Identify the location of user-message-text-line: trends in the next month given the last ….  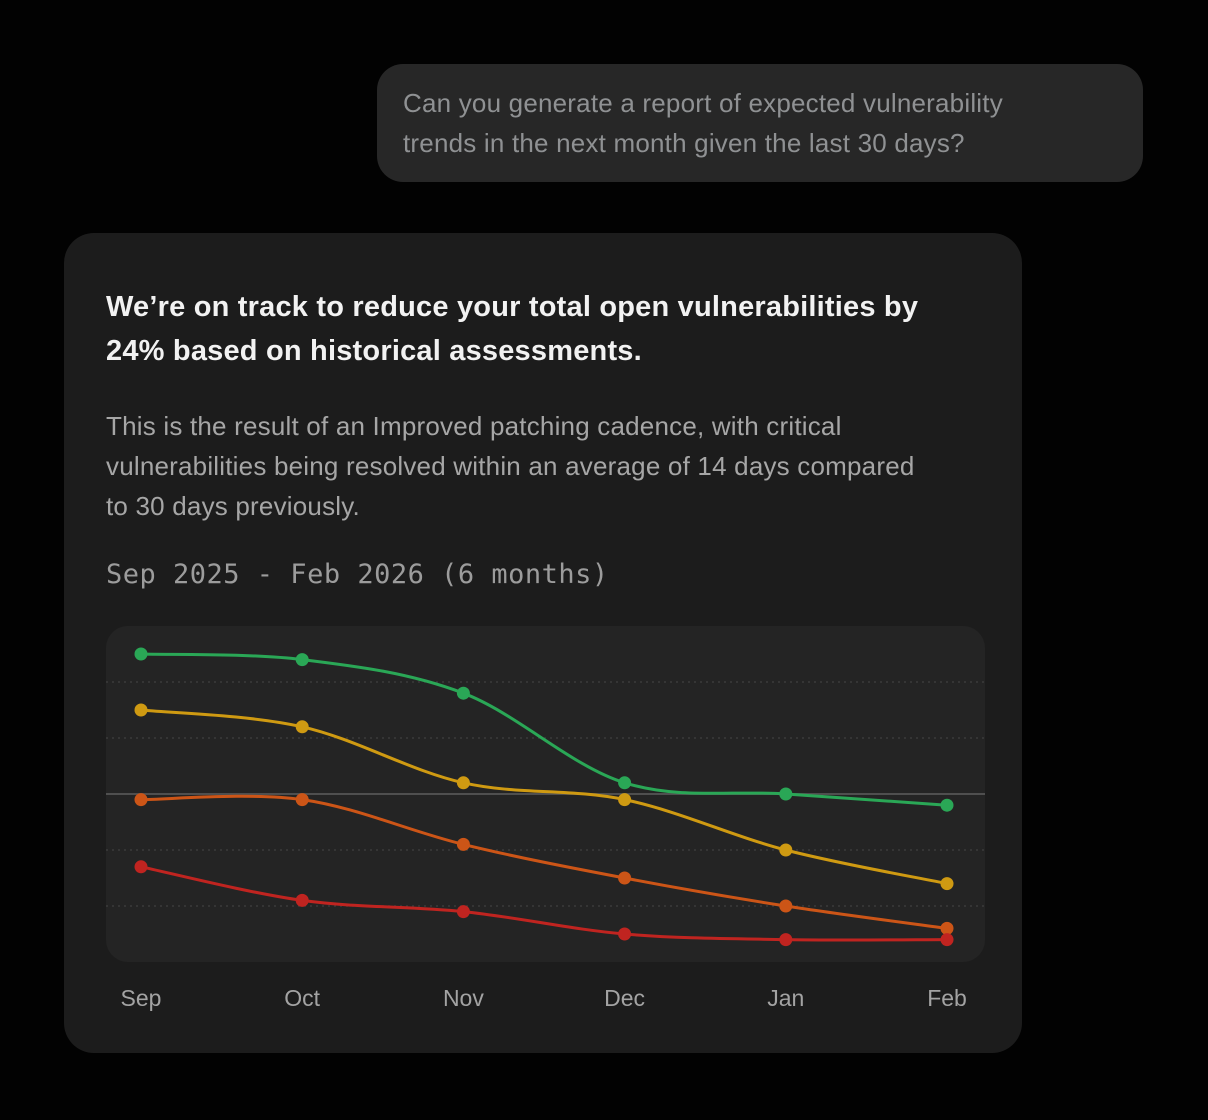
(684, 143).